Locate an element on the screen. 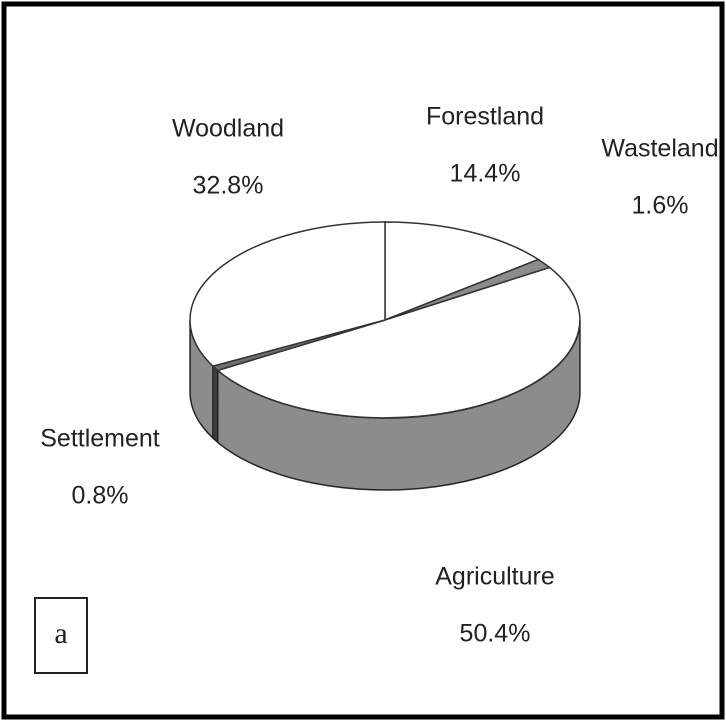 The width and height of the screenshot is (726, 726). panel-box is located at coordinates (61, 635).